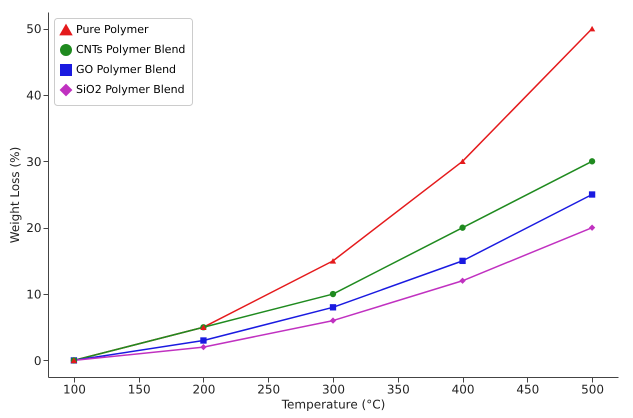 The width and height of the screenshot is (633, 418). Describe the element at coordinates (130, 89) in the screenshot. I see `legend-label: SiO2 Polymer Blend` at that location.